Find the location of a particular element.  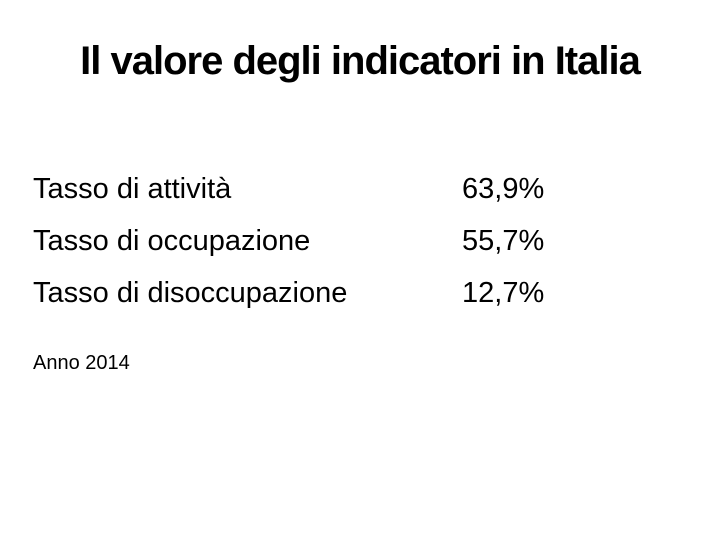

indicator-row-attivita: Tasso di attività 63,9% is located at coordinates (363, 196).